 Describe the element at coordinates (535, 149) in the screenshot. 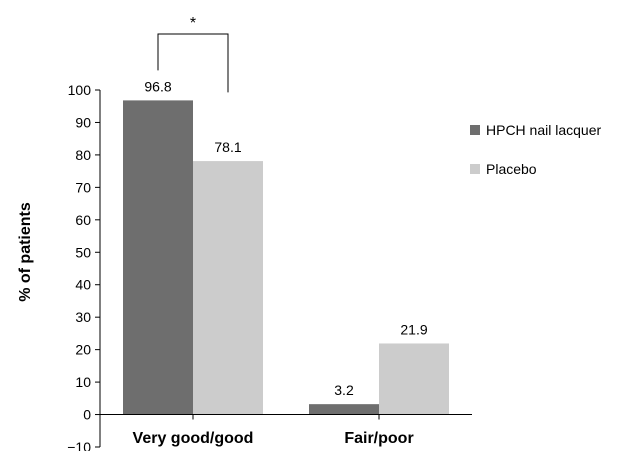

I see `legend: HPCH nail lacquer Placebo` at that location.